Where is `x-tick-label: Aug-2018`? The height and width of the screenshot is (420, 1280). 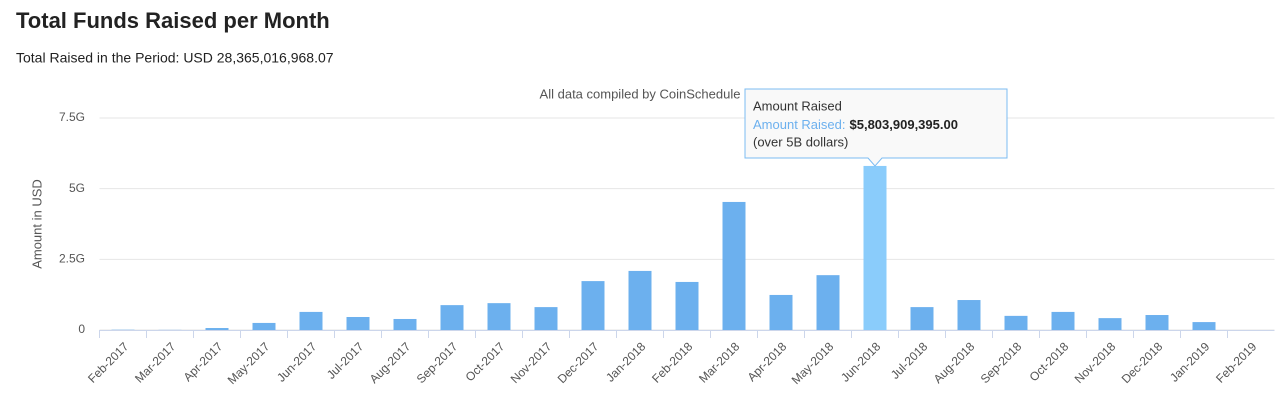 x-tick-label: Aug-2018 is located at coordinates (954, 362).